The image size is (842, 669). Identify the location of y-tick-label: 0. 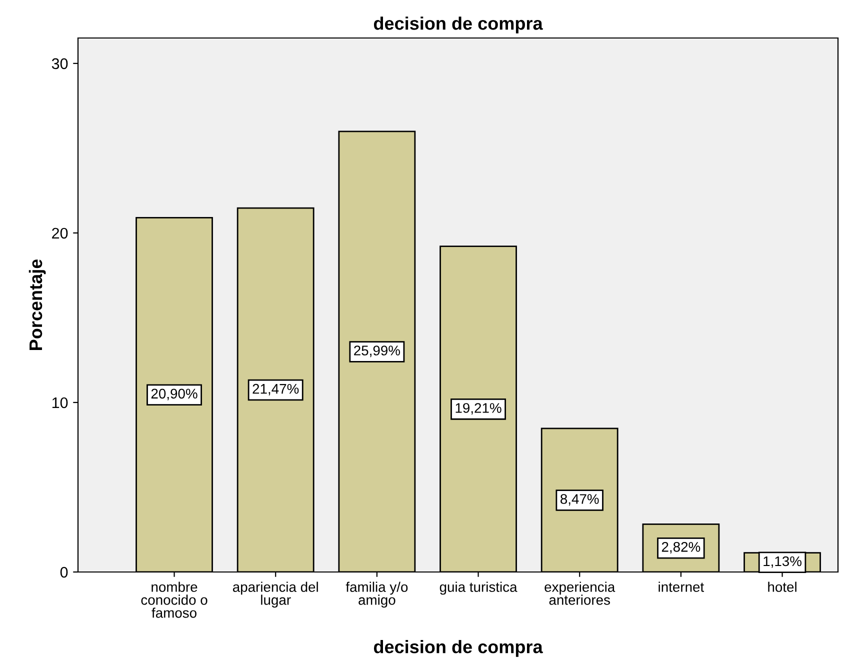
(64, 572).